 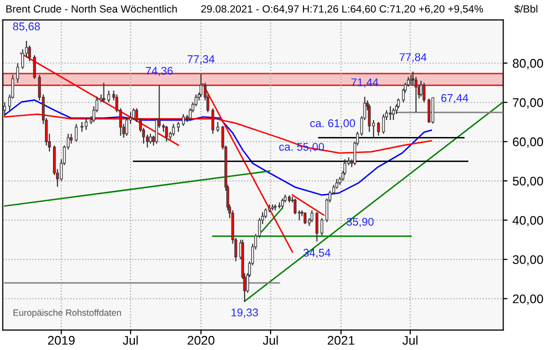 I want to click on x-tick-label: 2020, so click(x=201, y=340).